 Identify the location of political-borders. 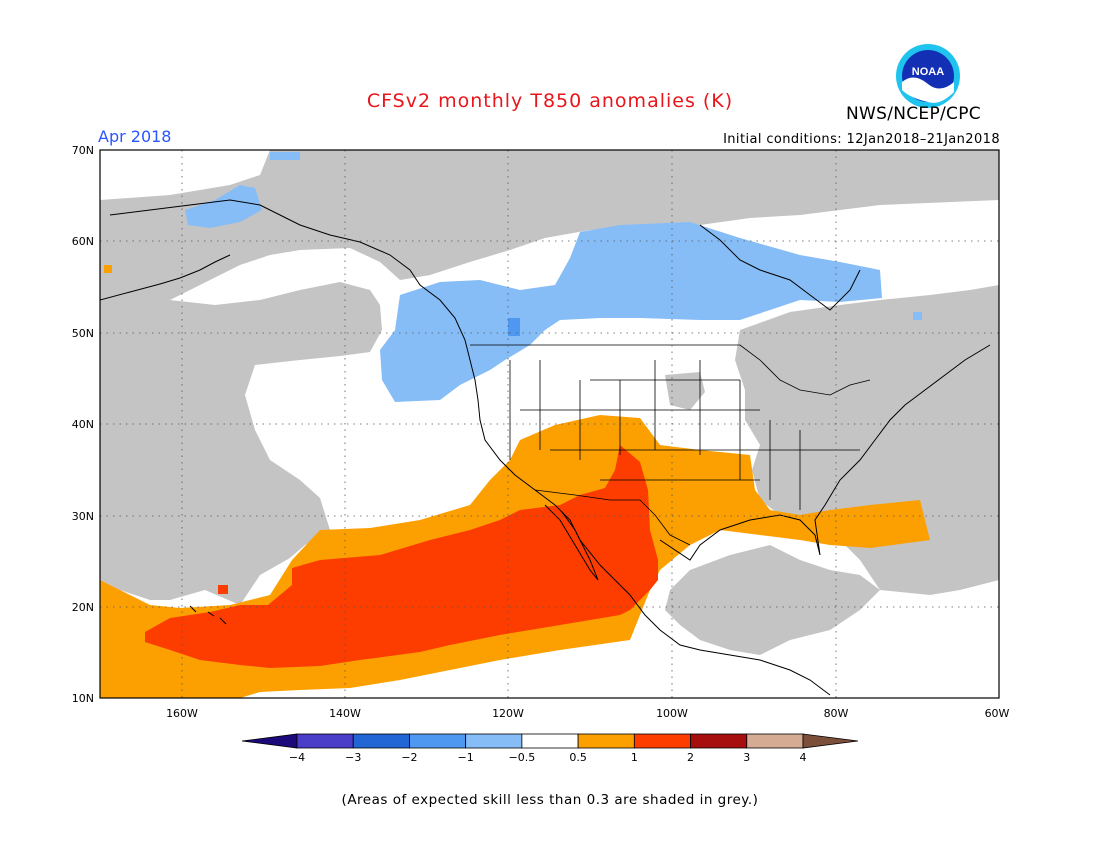
(670, 445).